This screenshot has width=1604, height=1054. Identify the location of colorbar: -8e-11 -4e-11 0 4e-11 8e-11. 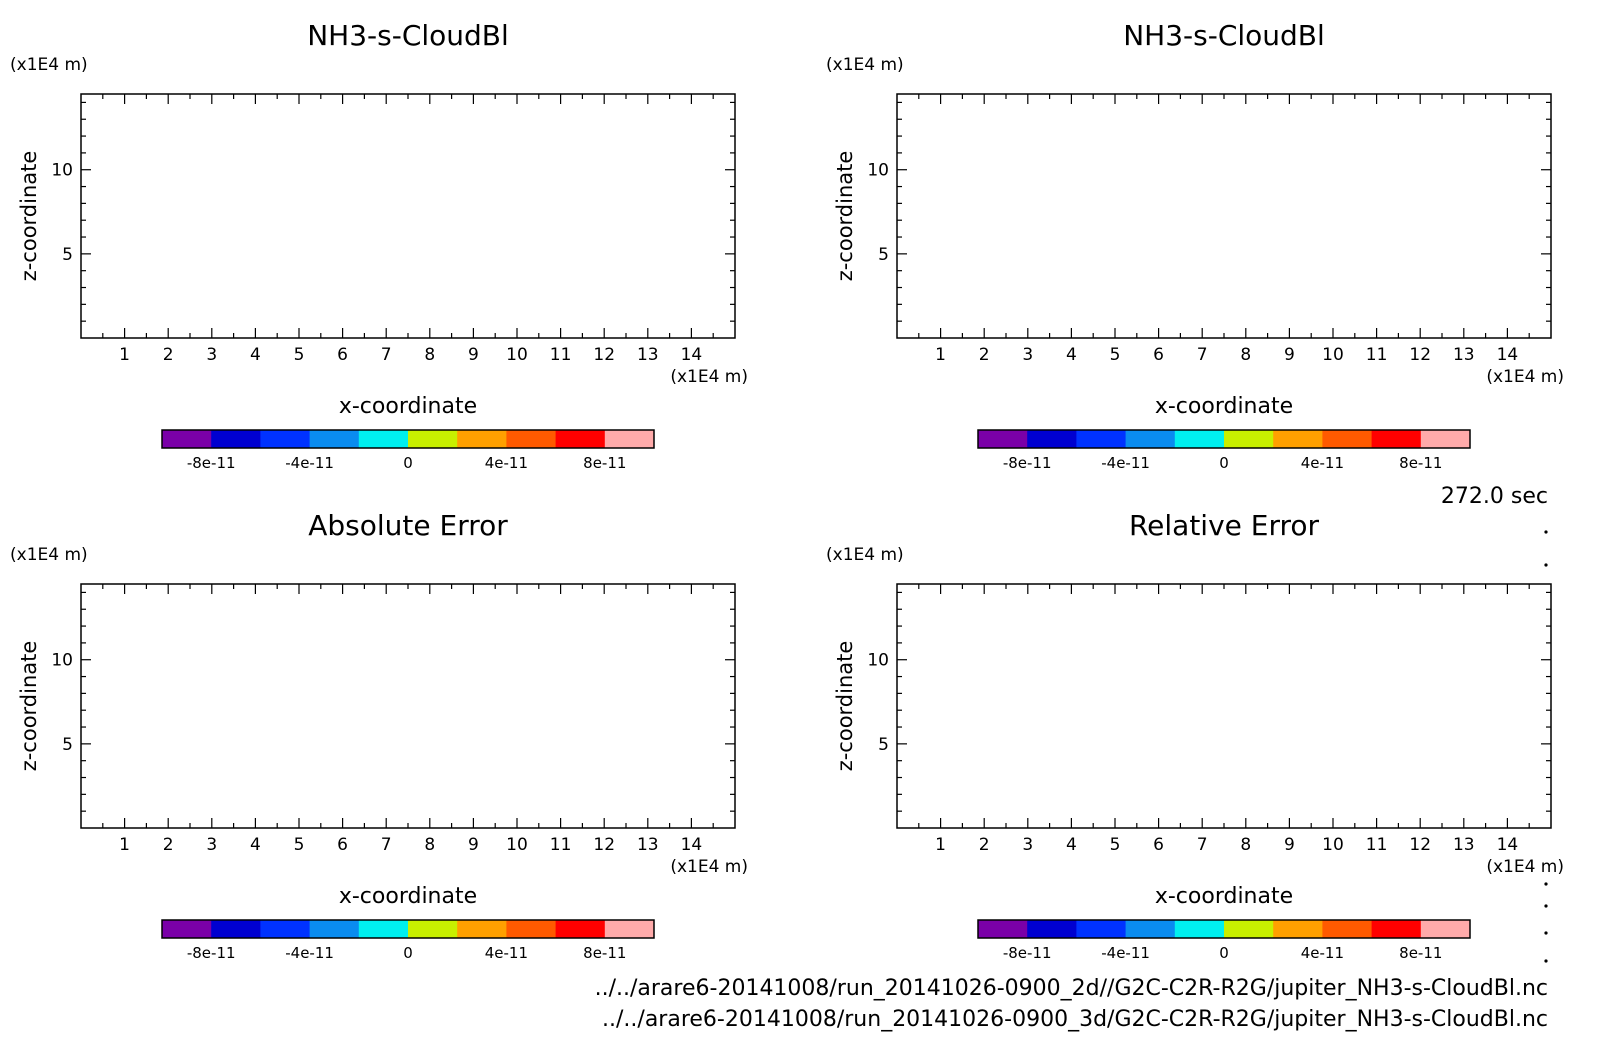
(408, 940).